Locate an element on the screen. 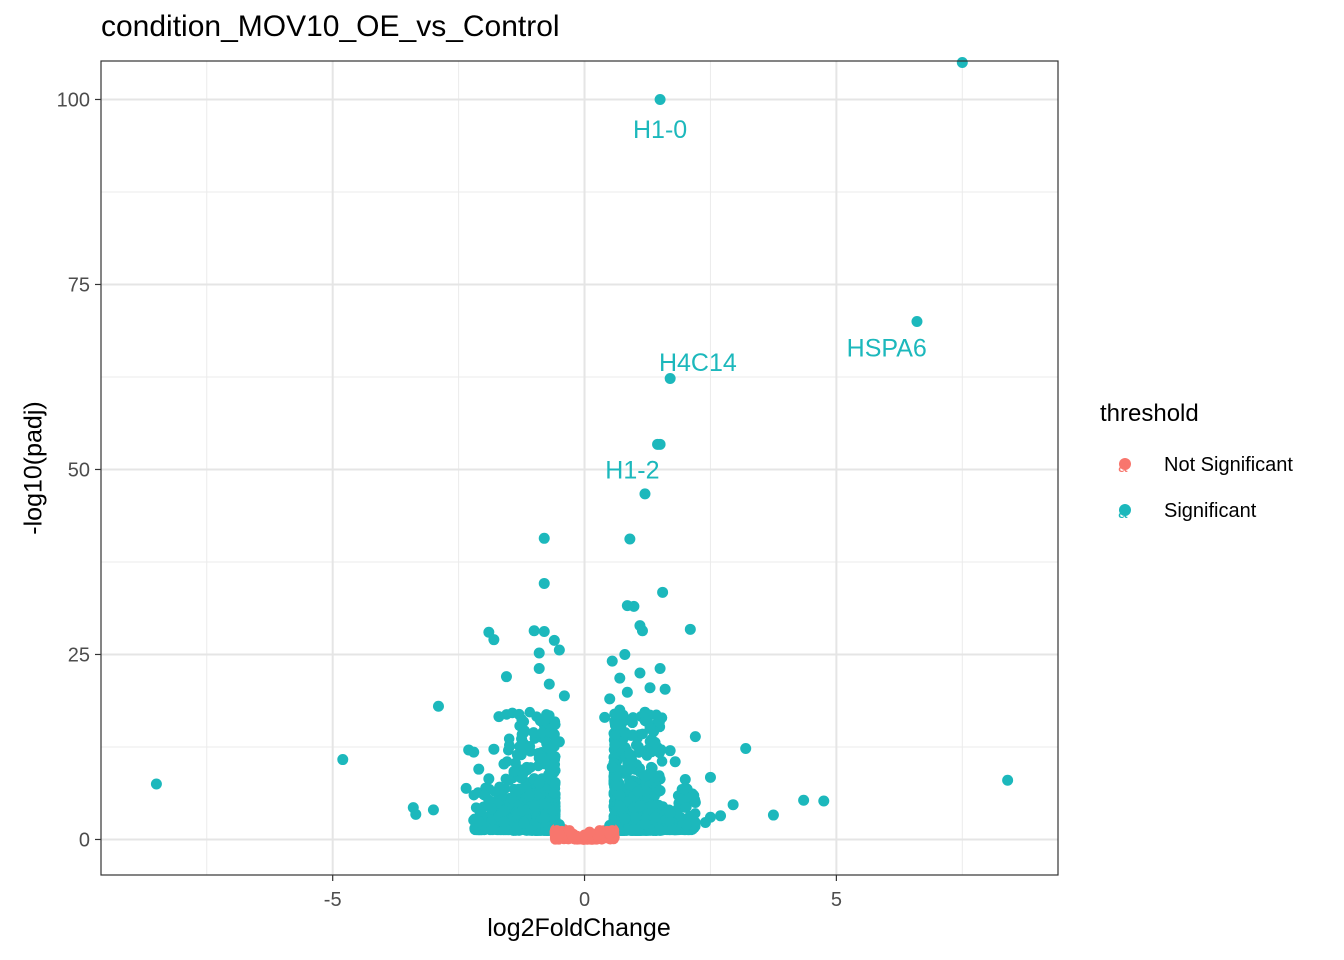 Image resolution: width=1344 pixels, height=960 pixels. x-tick-label: -5 is located at coordinates (333, 900).